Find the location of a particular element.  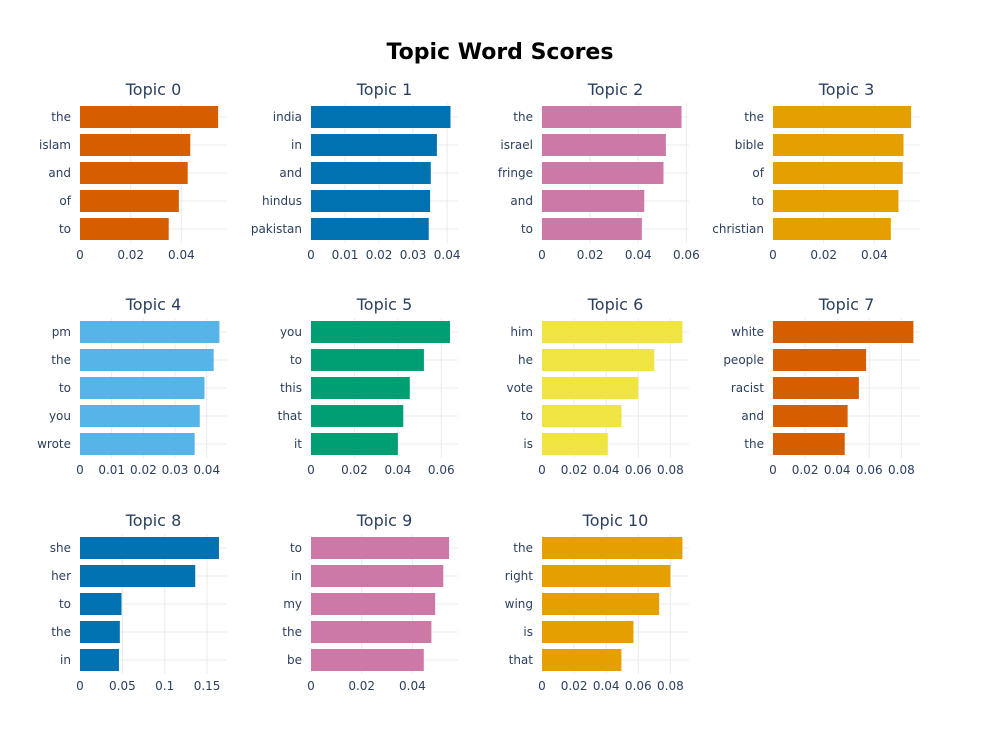

bar-right is located at coordinates (606, 576).